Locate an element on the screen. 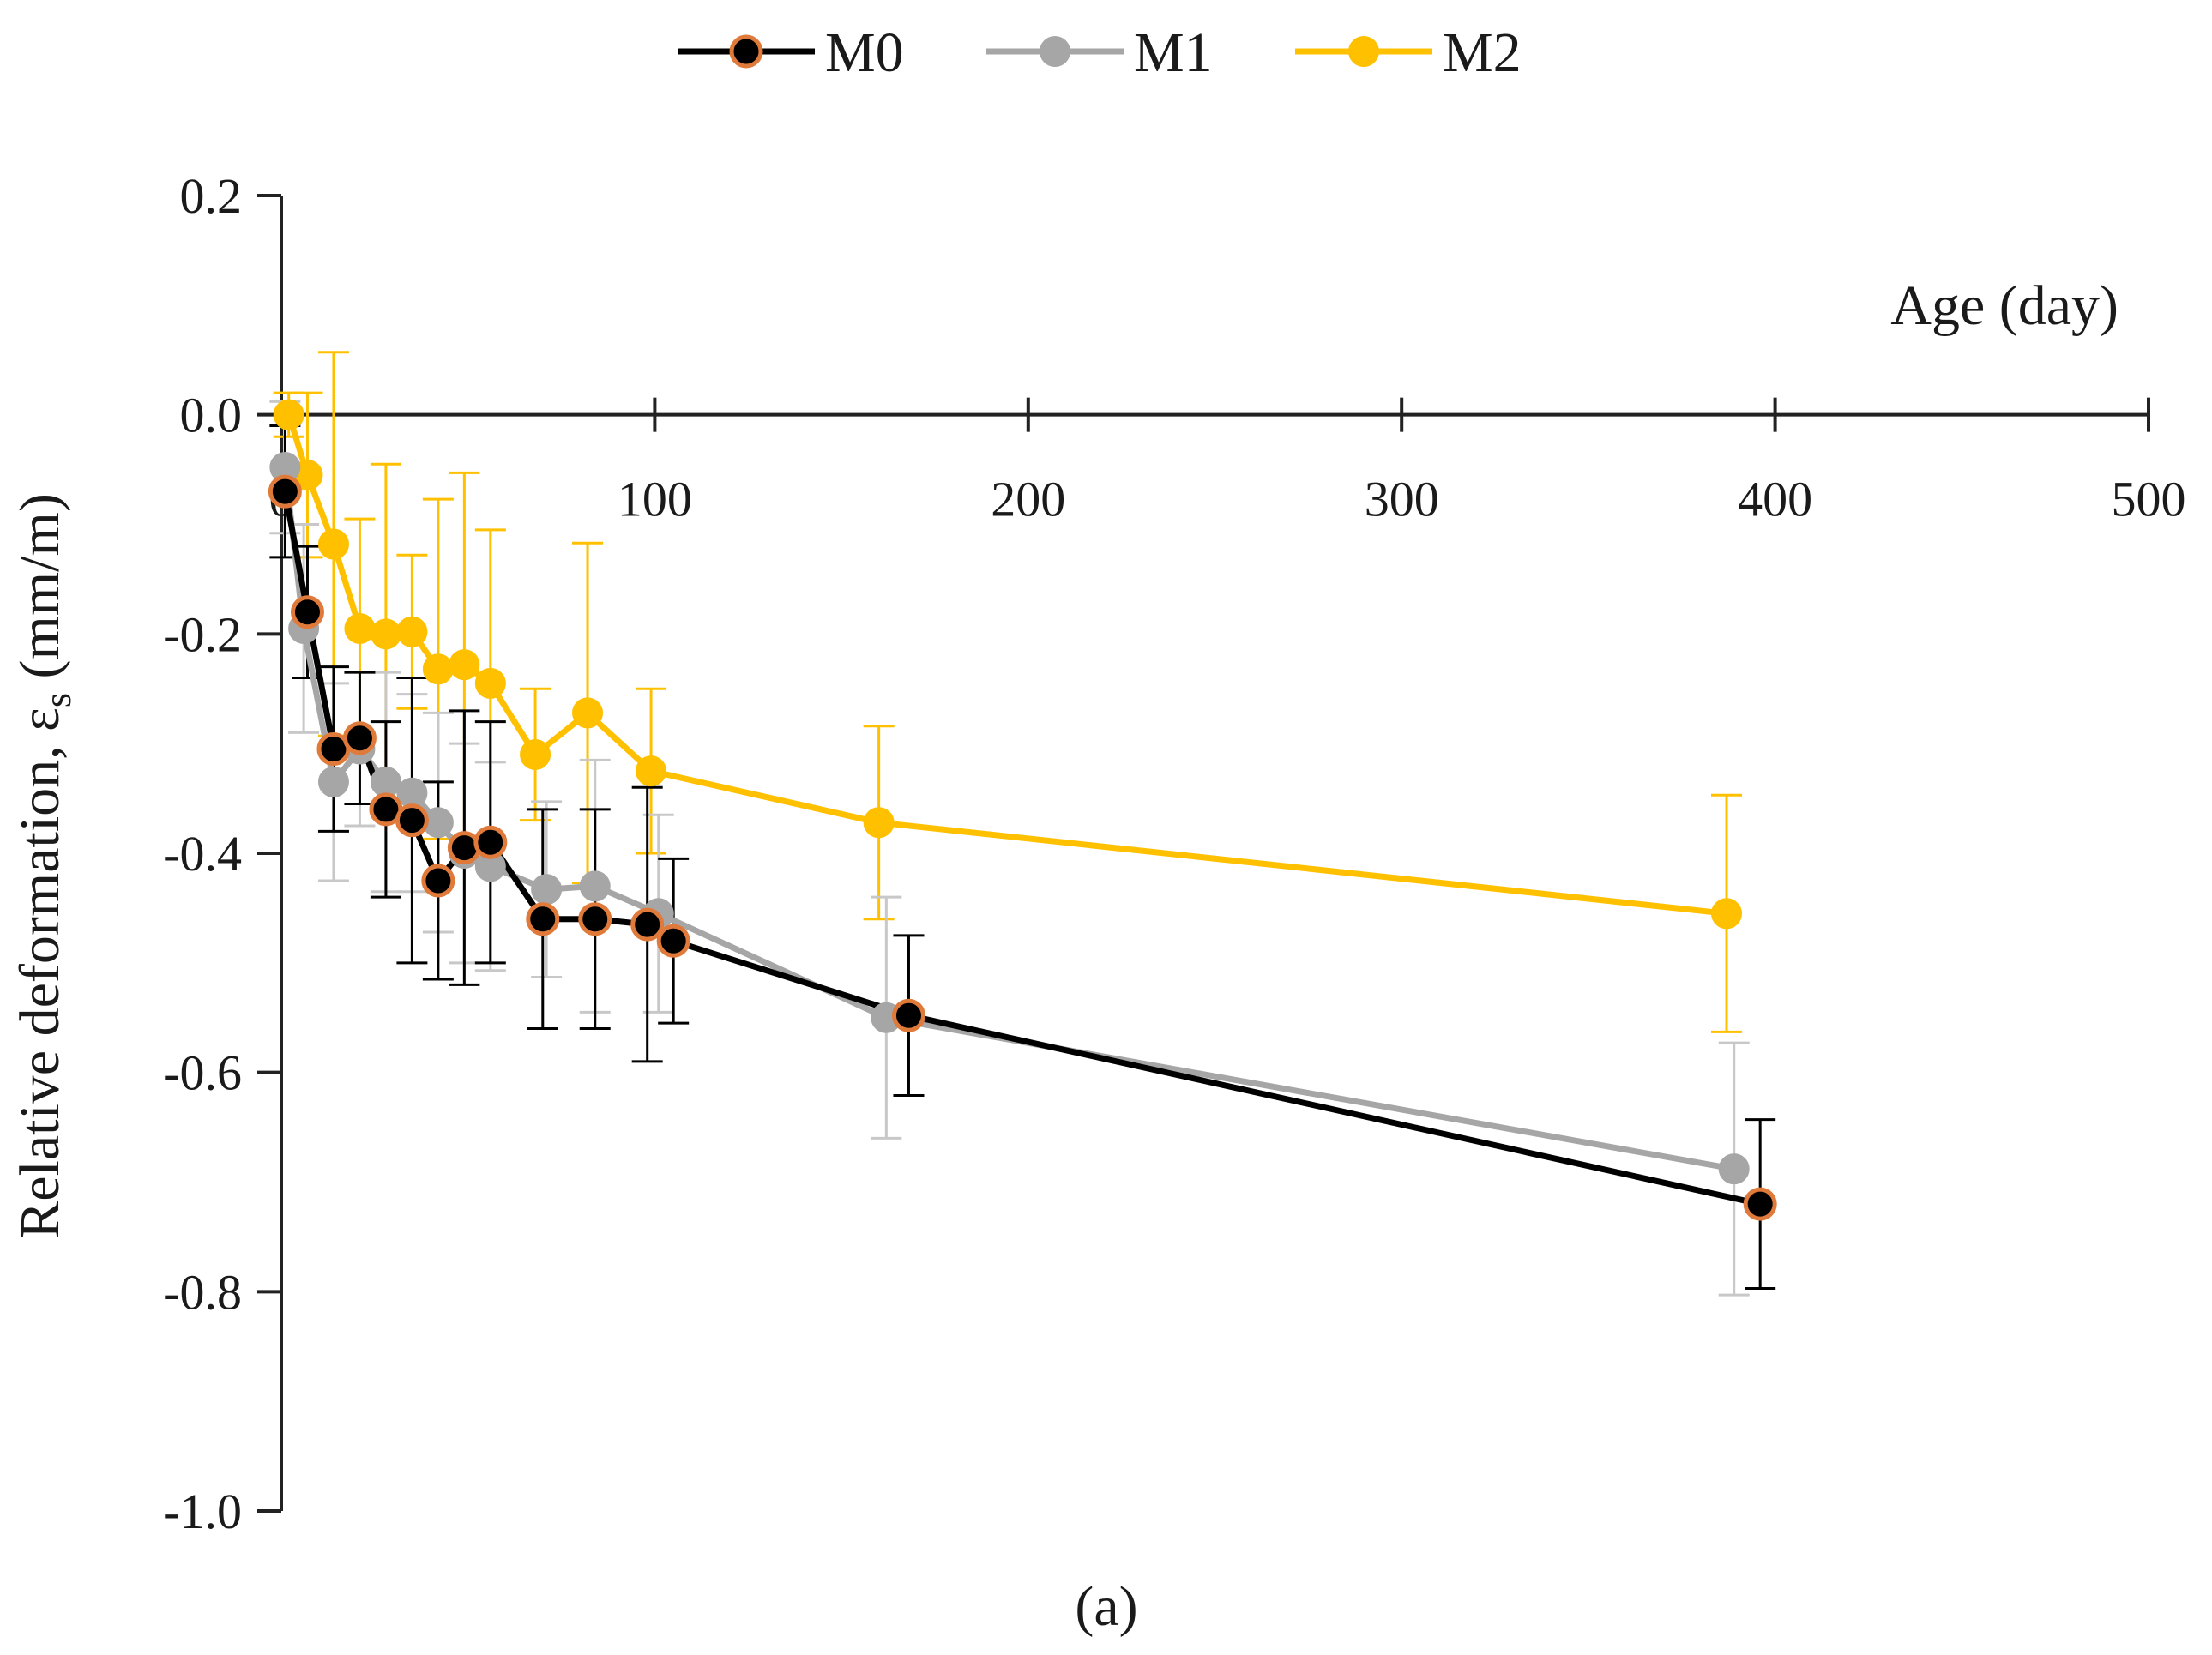 Image resolution: width=2212 pixels, height=1655 pixels. y-tick-label: -0.6 is located at coordinates (202, 1073).